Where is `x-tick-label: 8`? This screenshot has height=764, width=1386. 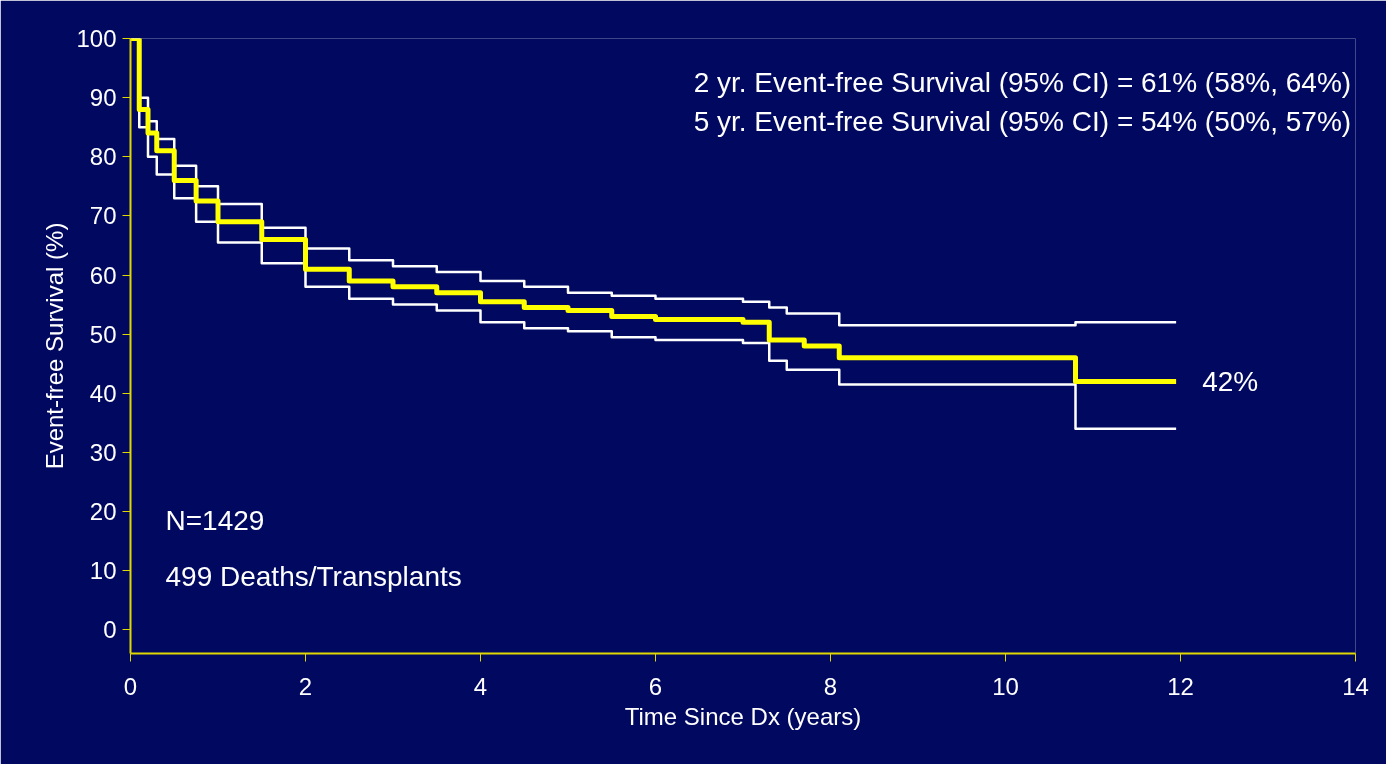 x-tick-label: 8 is located at coordinates (830, 686).